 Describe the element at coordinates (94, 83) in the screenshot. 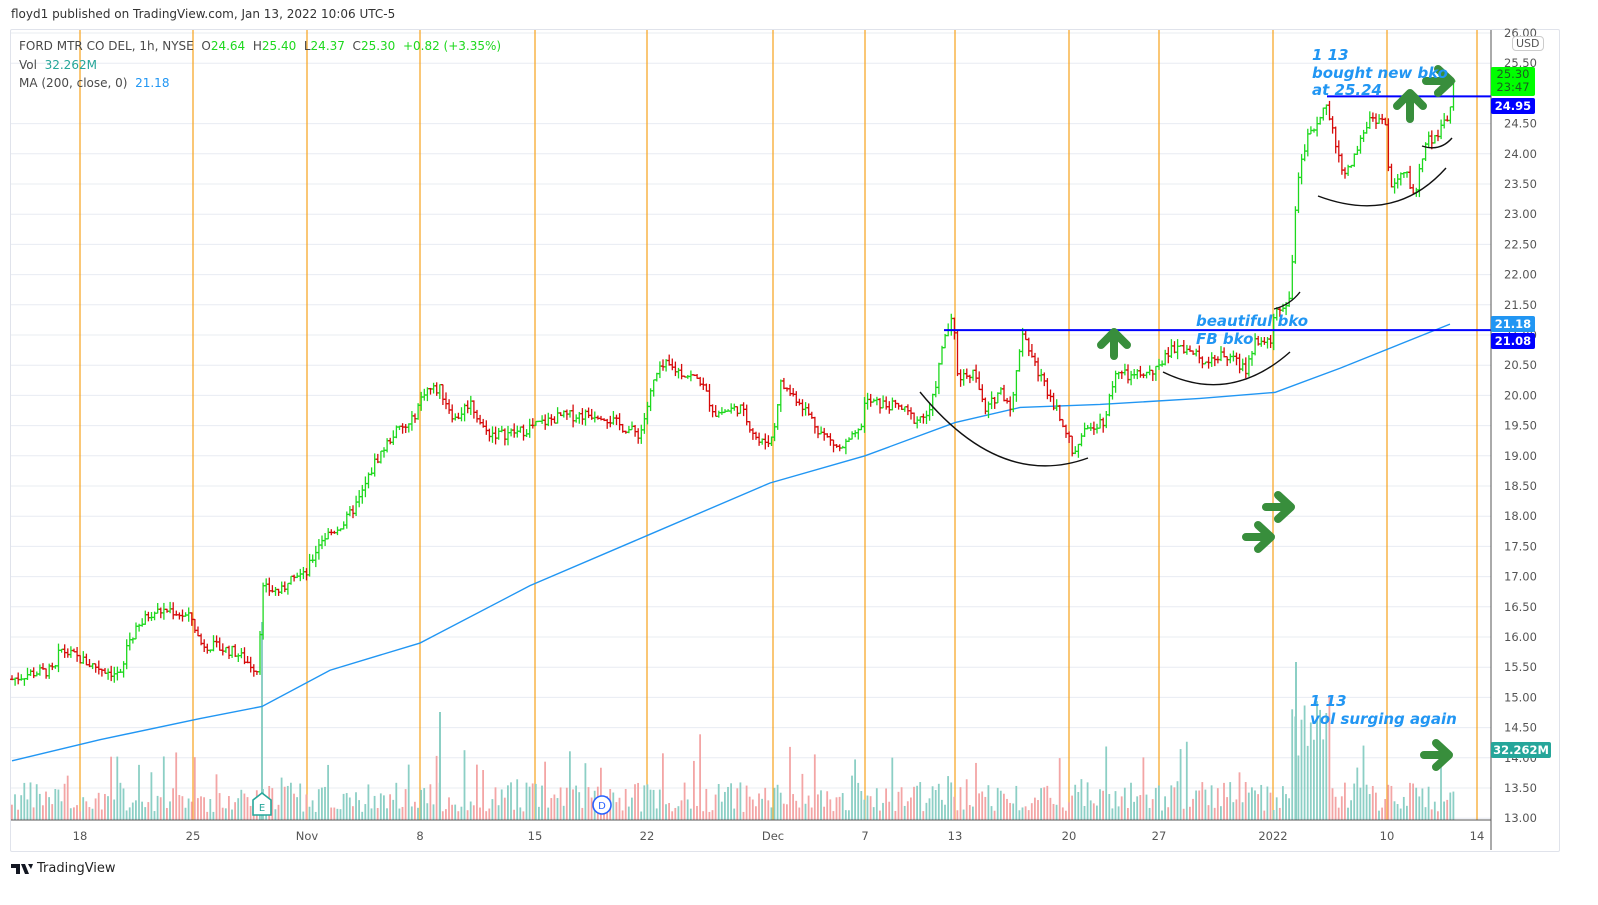

I see `legend-ma-row: MA (200, close, 0) 21.18` at that location.